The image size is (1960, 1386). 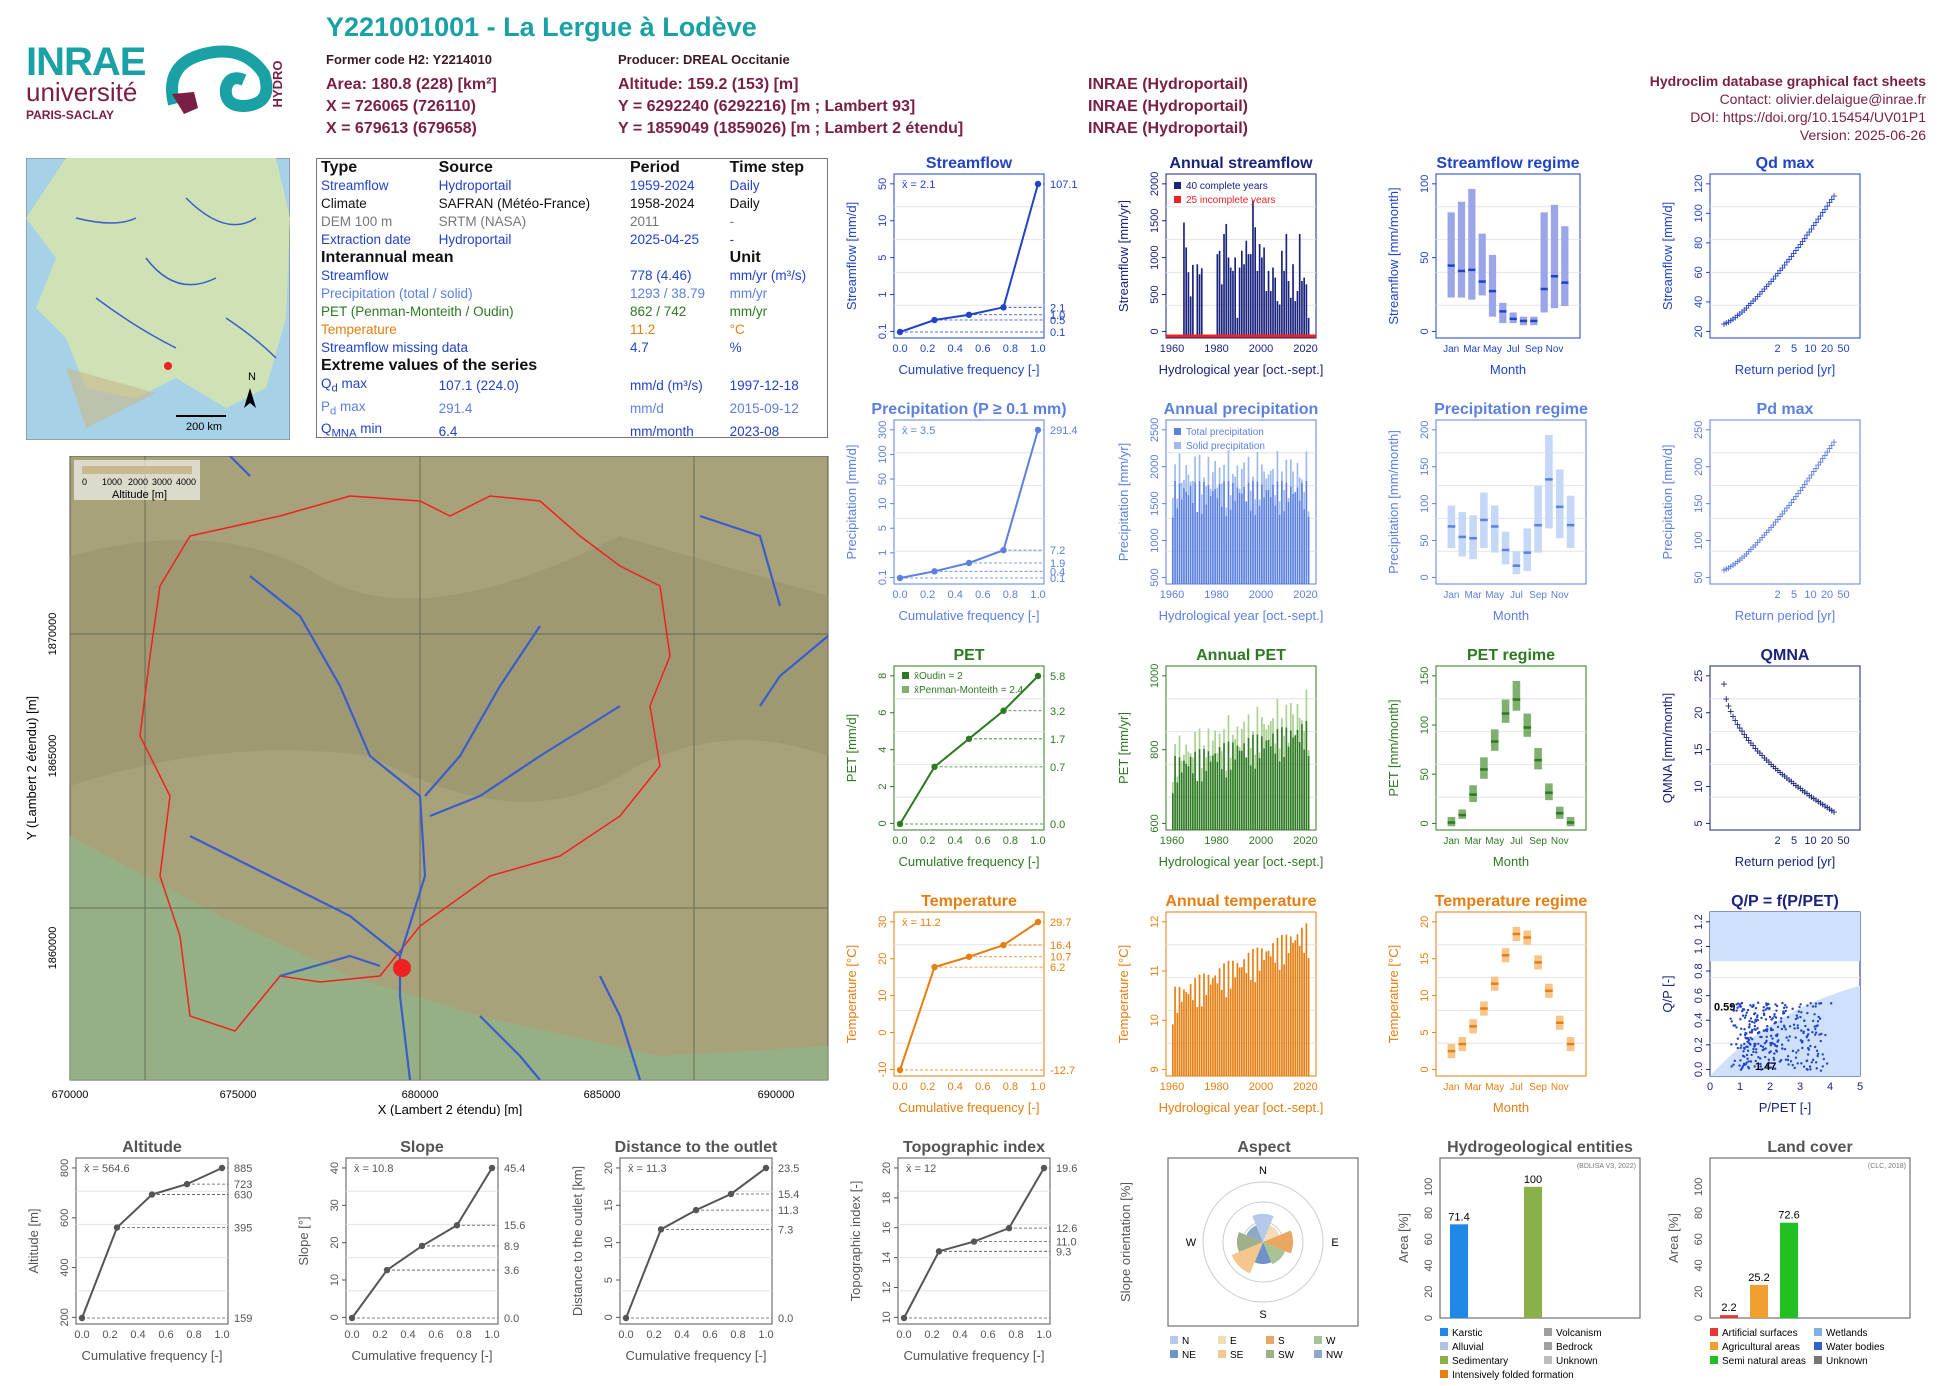 What do you see at coordinates (1606, 1166) in the screenshot?
I see `hydrogeo-note: (BDLISA V3, 2022)` at bounding box center [1606, 1166].